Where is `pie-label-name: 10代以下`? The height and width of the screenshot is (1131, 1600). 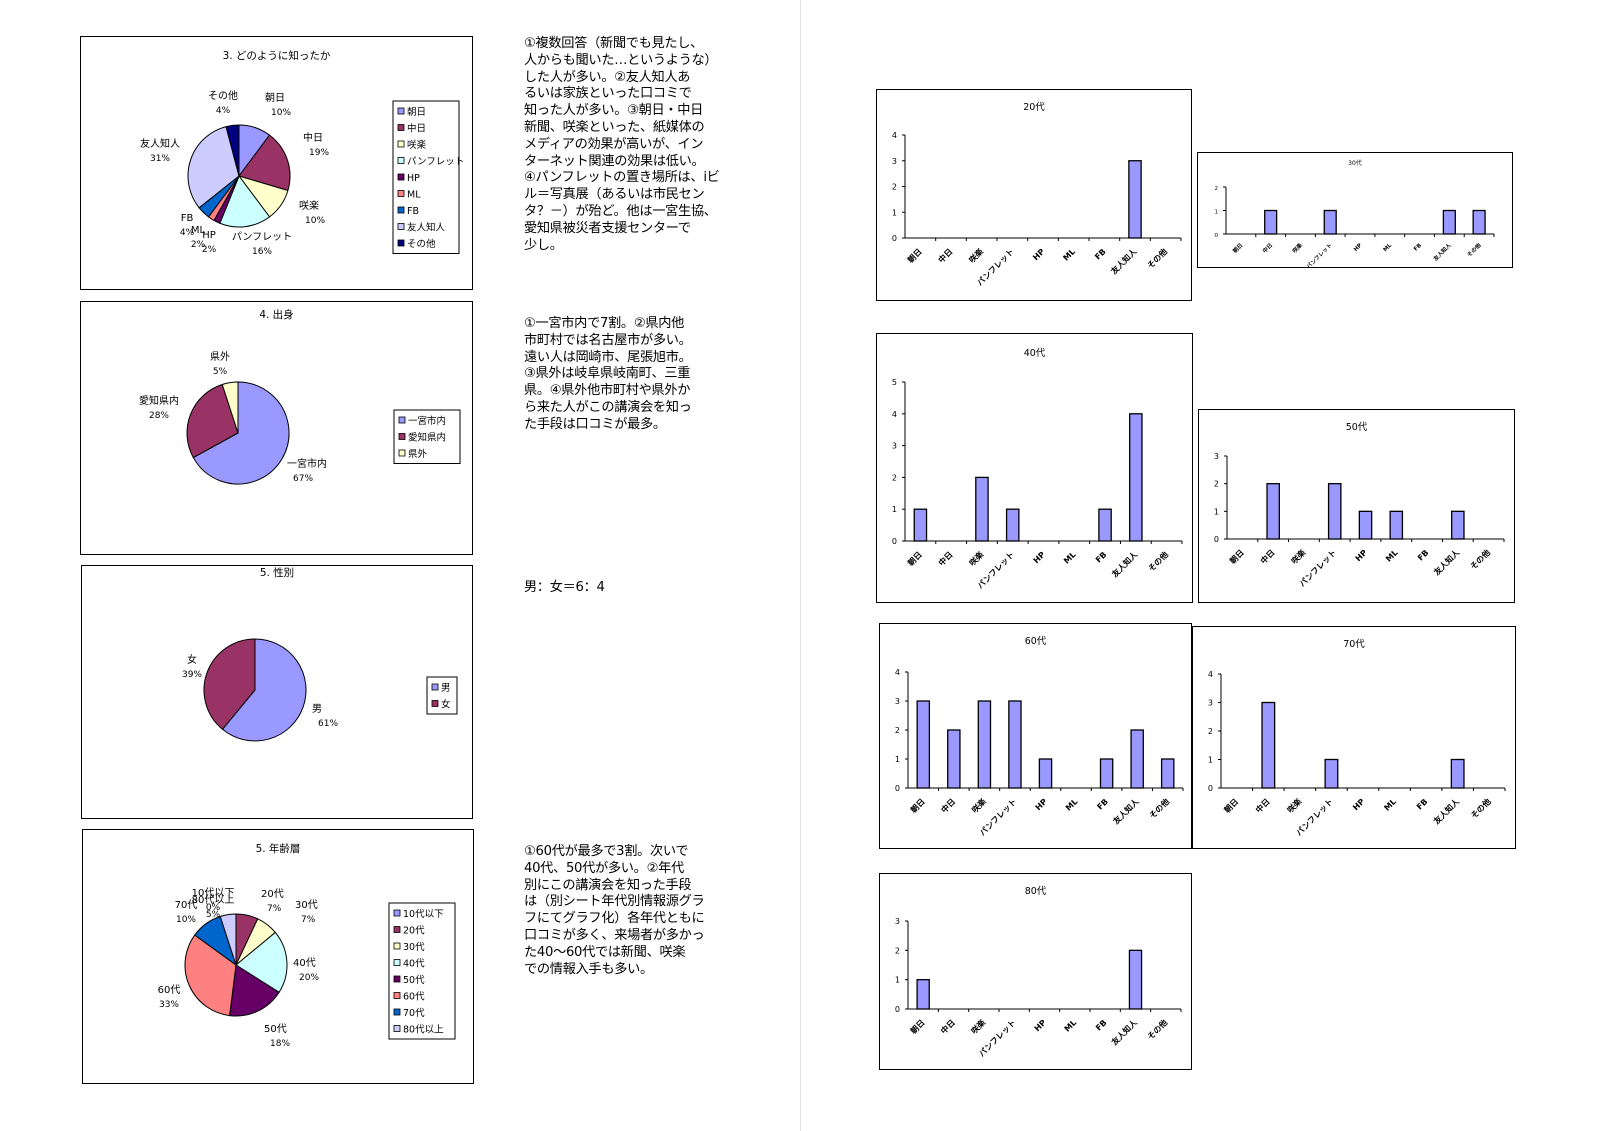
pie-label-name: 10代以下 is located at coordinates (213, 893).